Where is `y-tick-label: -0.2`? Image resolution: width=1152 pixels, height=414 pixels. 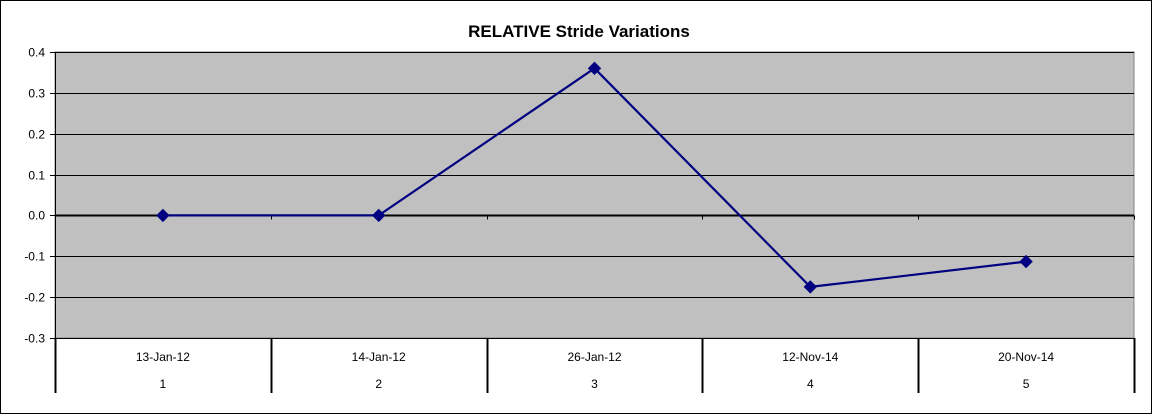
y-tick-label: -0.2 is located at coordinates (34, 298).